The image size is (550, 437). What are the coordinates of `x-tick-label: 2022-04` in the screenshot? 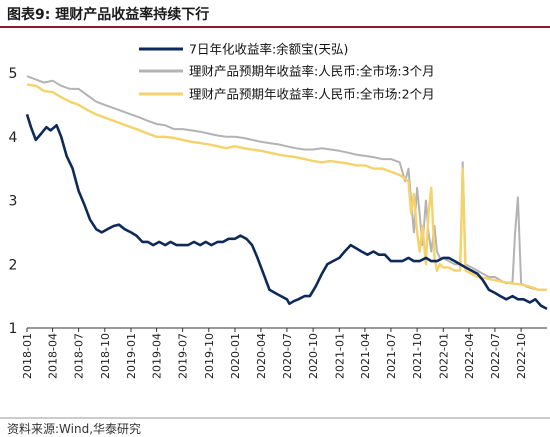 It's located at (469, 356).